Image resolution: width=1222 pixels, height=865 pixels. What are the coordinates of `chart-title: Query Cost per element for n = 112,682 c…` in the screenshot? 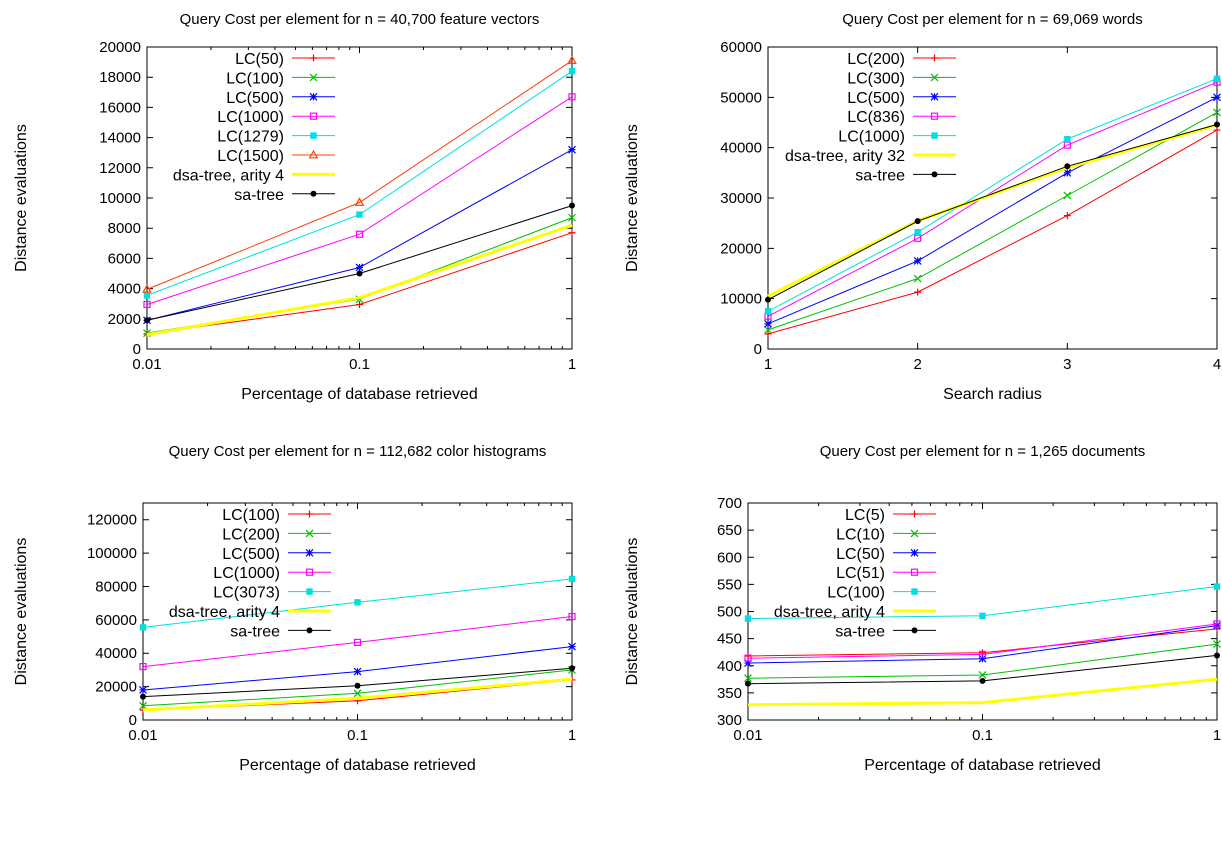 It's located at (358, 451).